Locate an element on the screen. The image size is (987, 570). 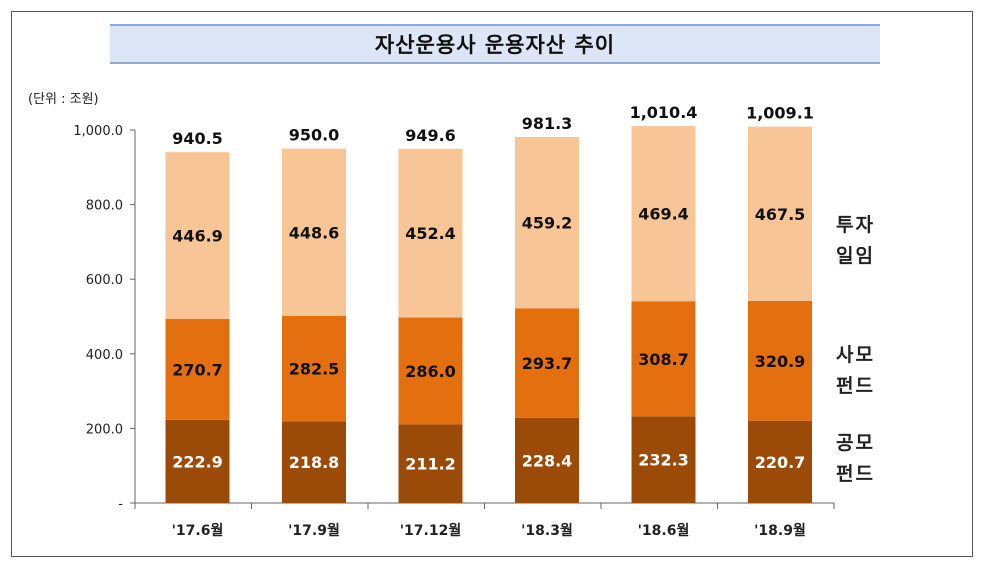
total-label: 940.5 is located at coordinates (197, 138).